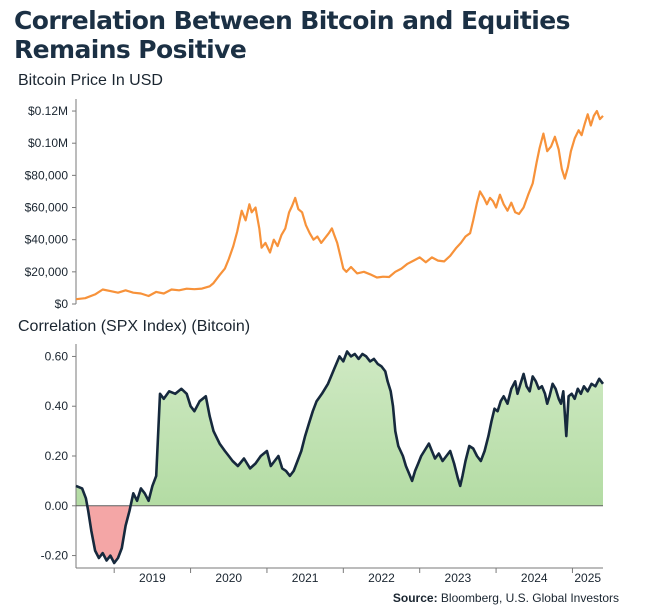 The width and height of the screenshot is (653, 613). Describe the element at coordinates (47, 240) in the screenshot. I see `price-y-tick-label: $40,000` at that location.